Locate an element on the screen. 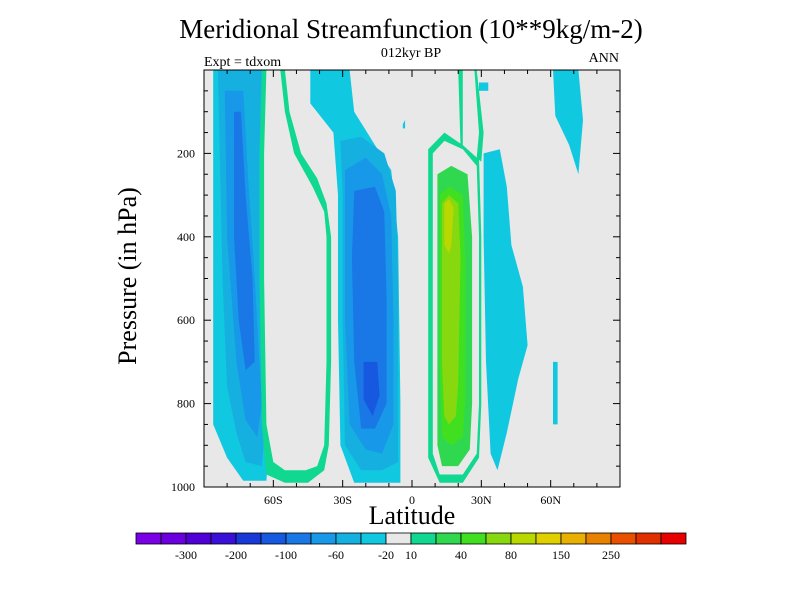 This screenshot has height=600, width=800. colorbar-label: 40 is located at coordinates (461, 555).